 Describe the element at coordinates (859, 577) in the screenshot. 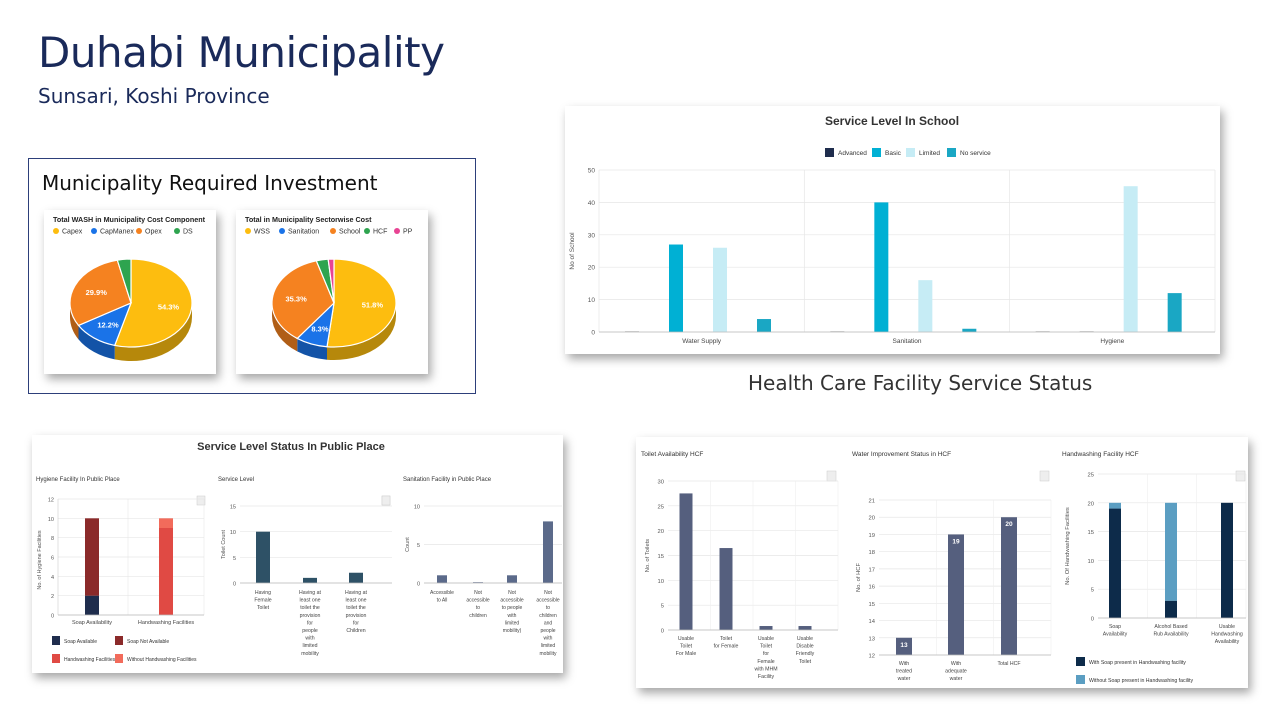

I see `y-axis-label: No. of HCF` at that location.